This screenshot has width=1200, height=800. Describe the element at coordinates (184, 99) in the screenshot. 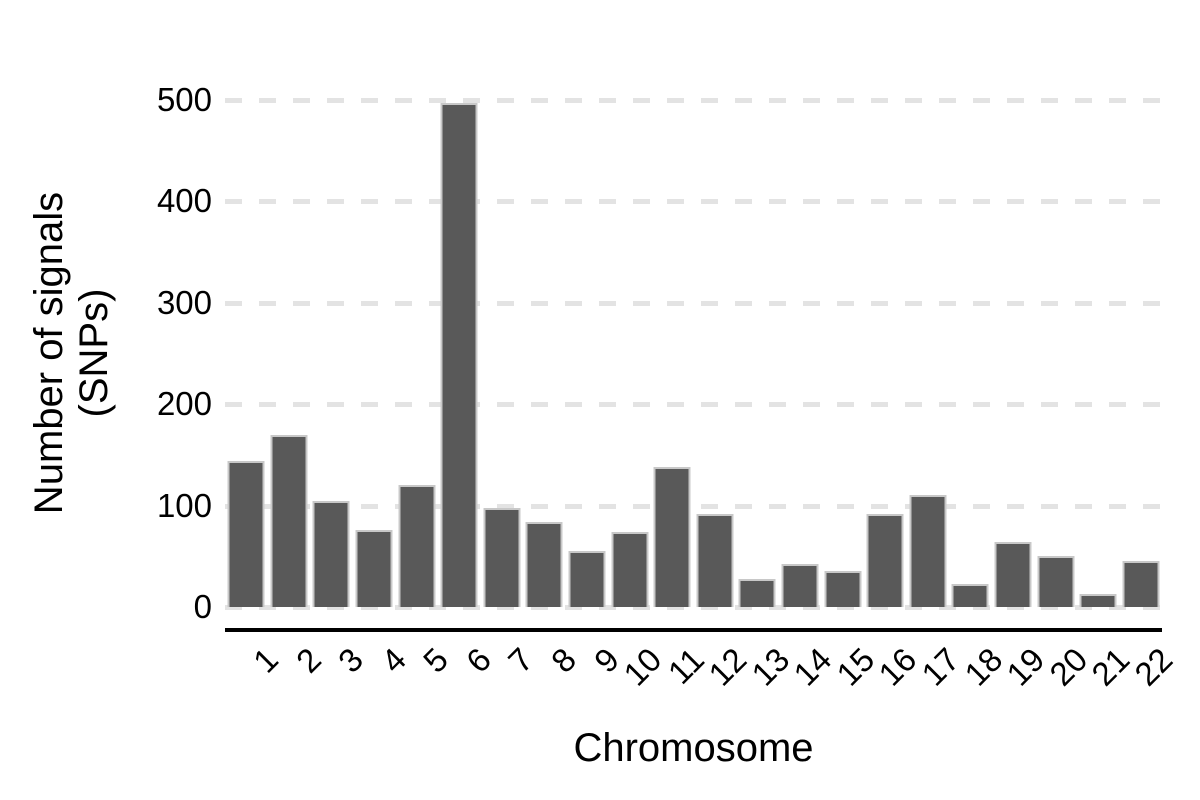

I see `y-tick-label-500: 500` at that location.